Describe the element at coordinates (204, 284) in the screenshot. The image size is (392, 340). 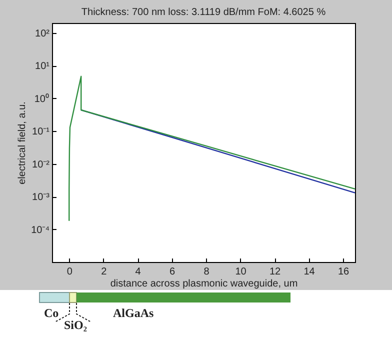
I see `x-axis-title: distance across plasmonic waveguide, um` at that location.